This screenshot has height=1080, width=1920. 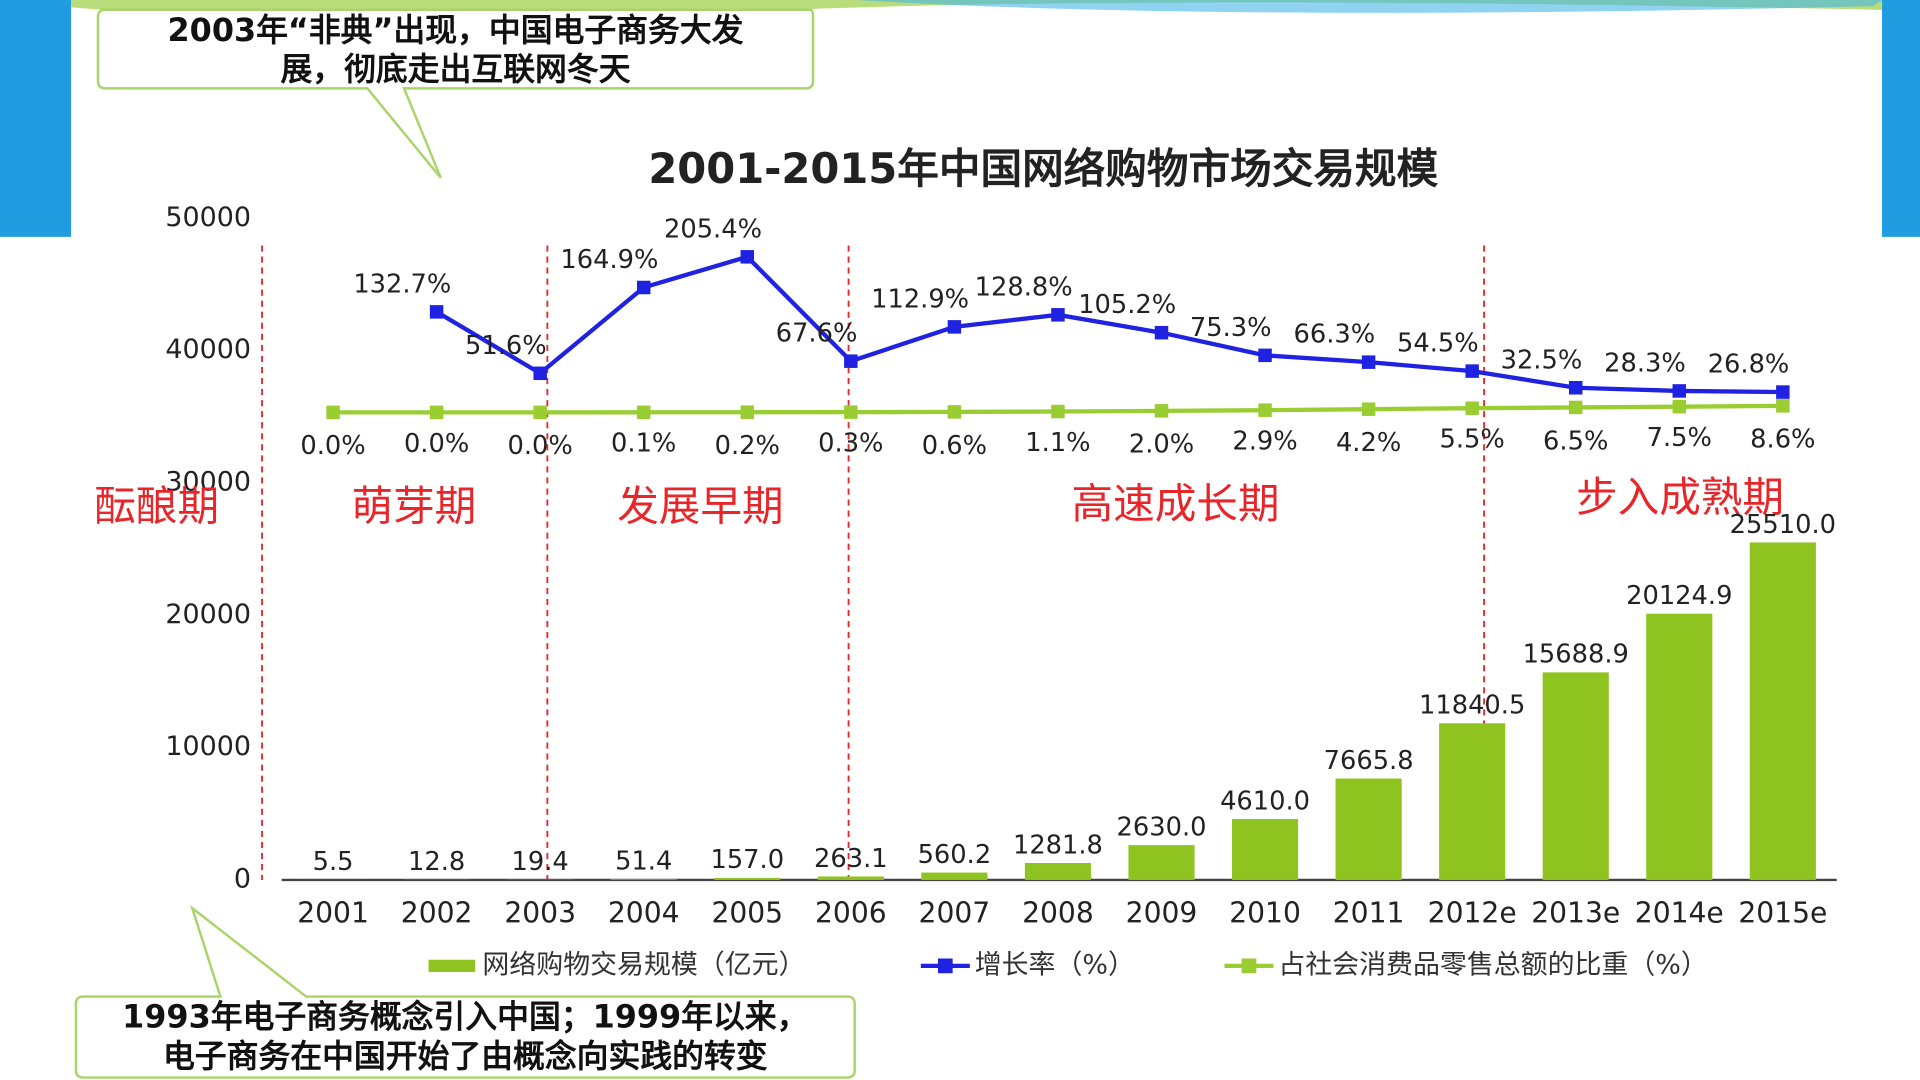 What do you see at coordinates (1161, 445) in the screenshot?
I see `data-label: 2.0%` at bounding box center [1161, 445].